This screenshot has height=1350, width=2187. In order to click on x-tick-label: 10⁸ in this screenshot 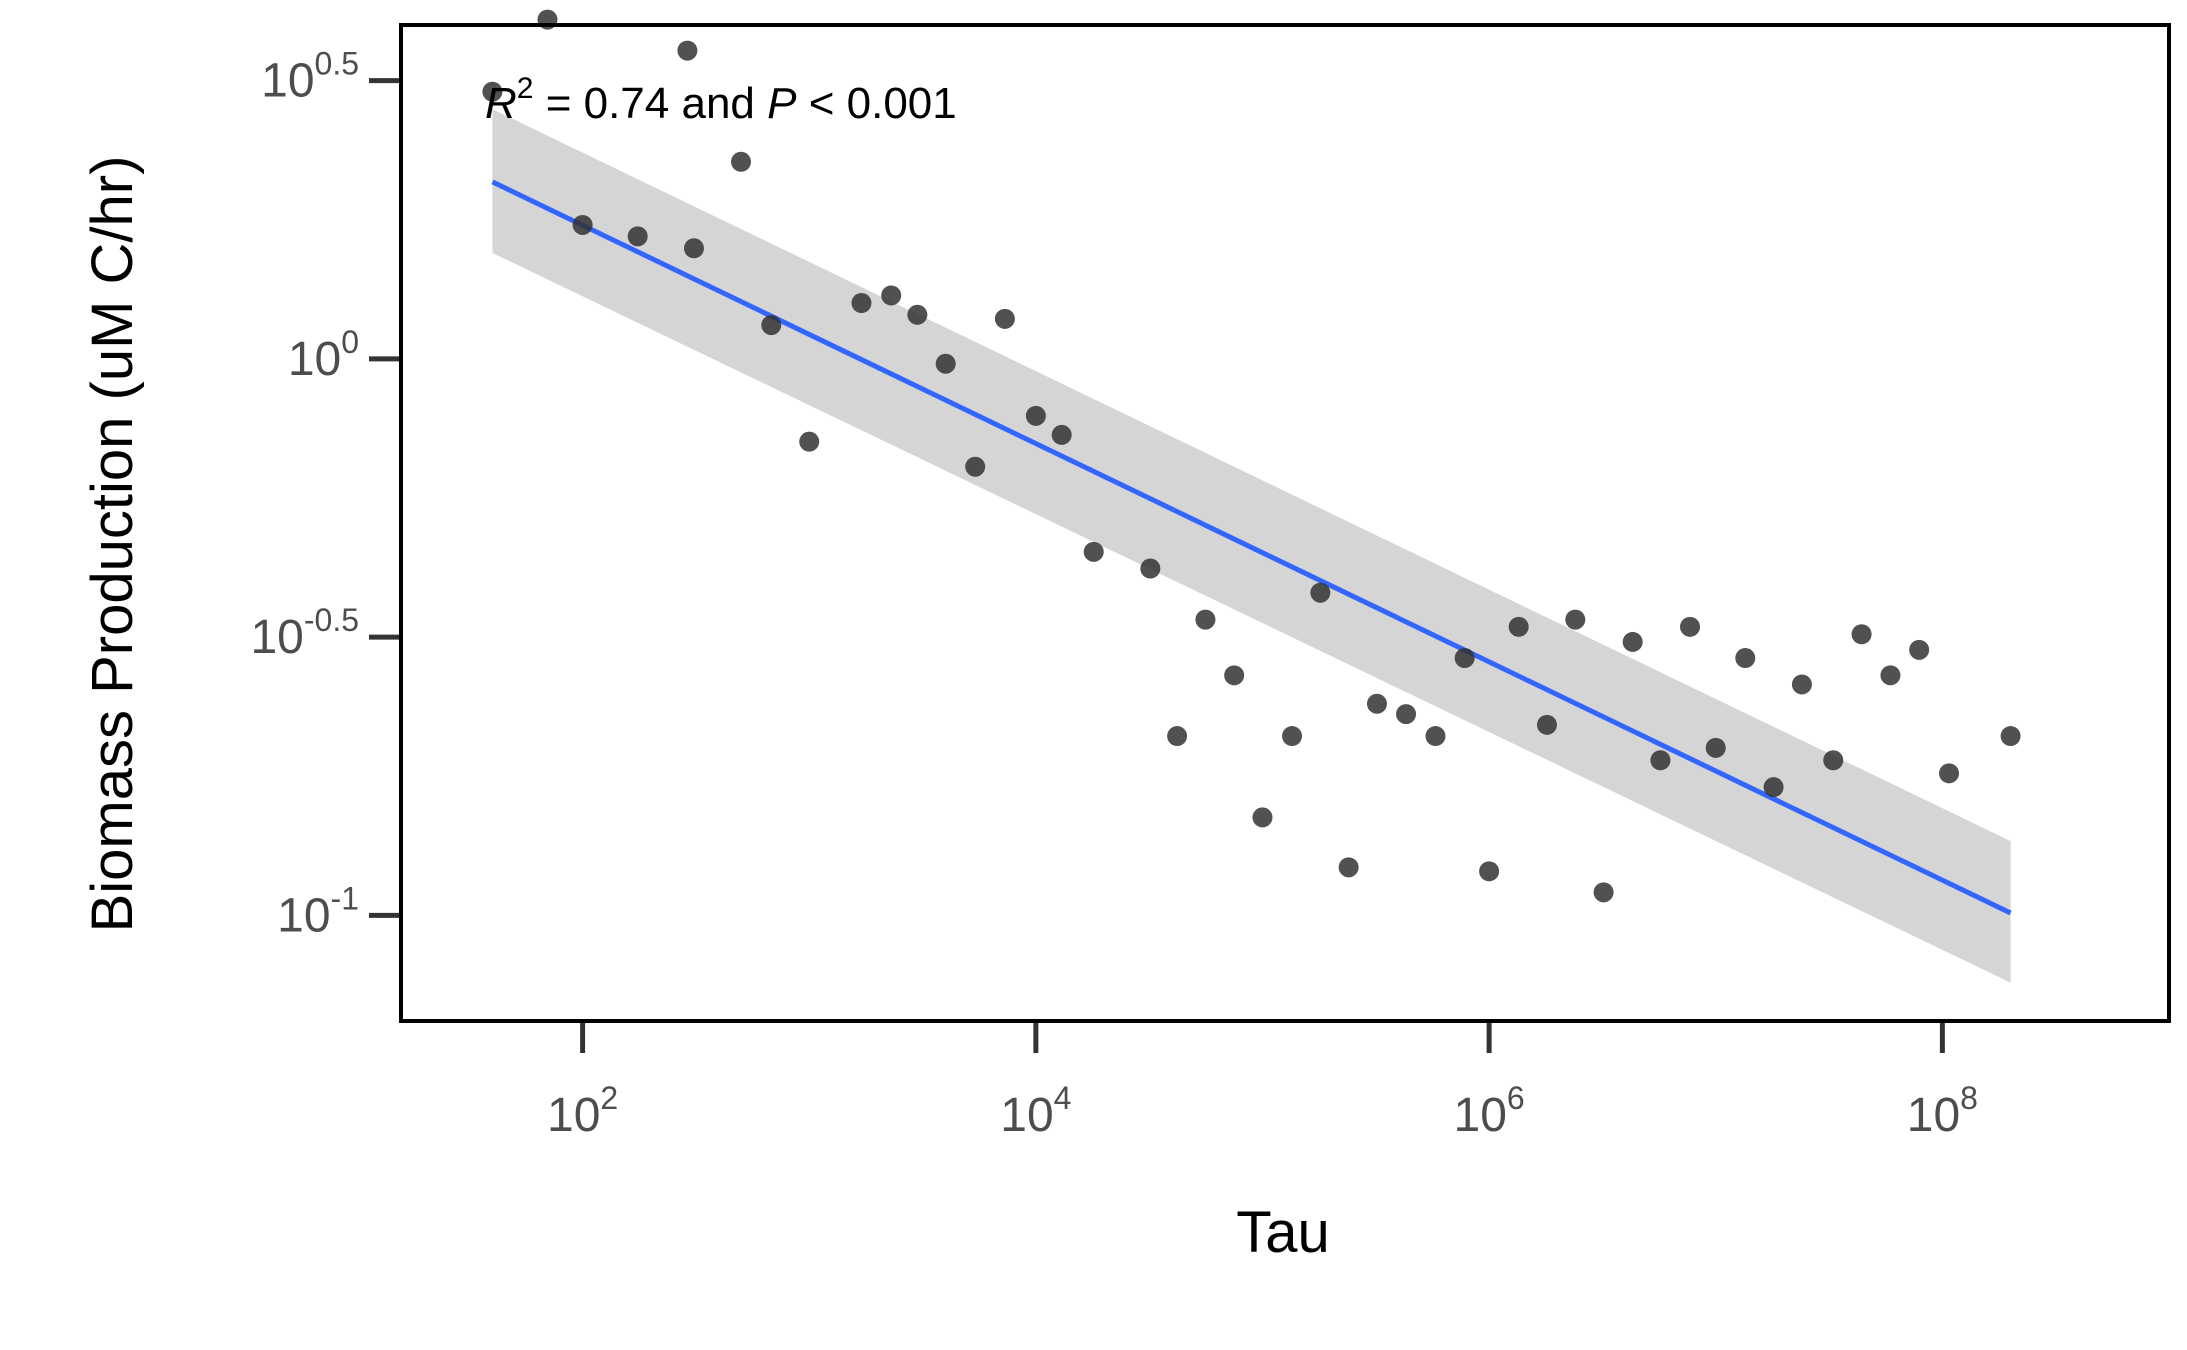, I will do `click(1942, 1111)`.